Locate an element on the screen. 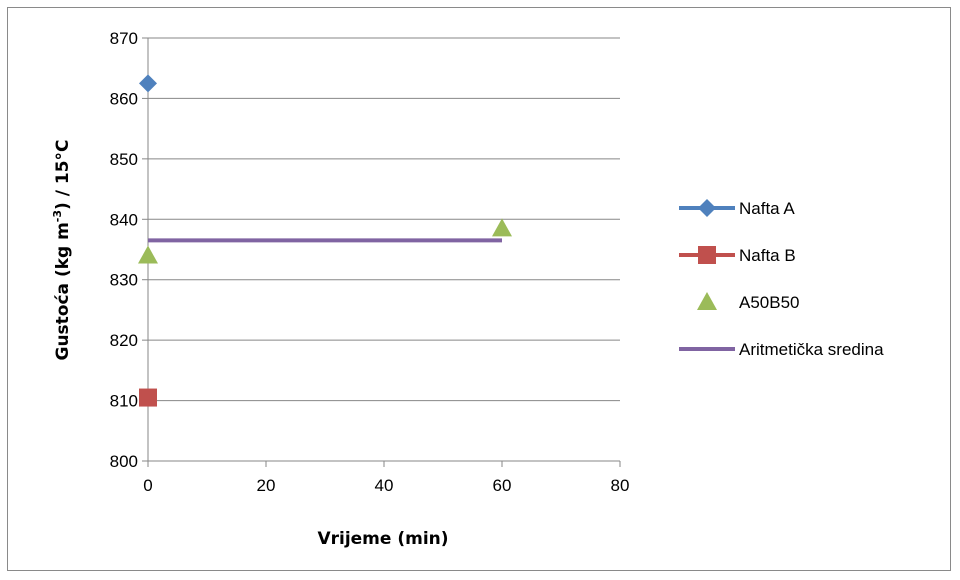  y-tick-label: 800 is located at coordinates (124, 461).